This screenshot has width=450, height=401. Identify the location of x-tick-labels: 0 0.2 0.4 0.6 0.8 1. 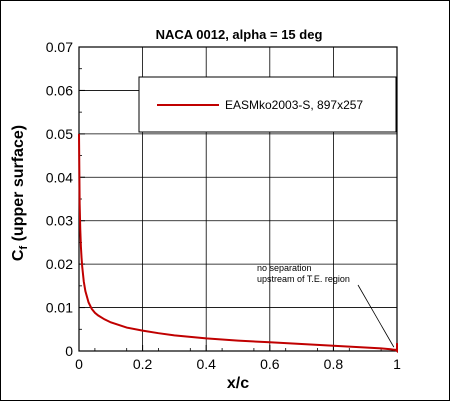
(238, 364).